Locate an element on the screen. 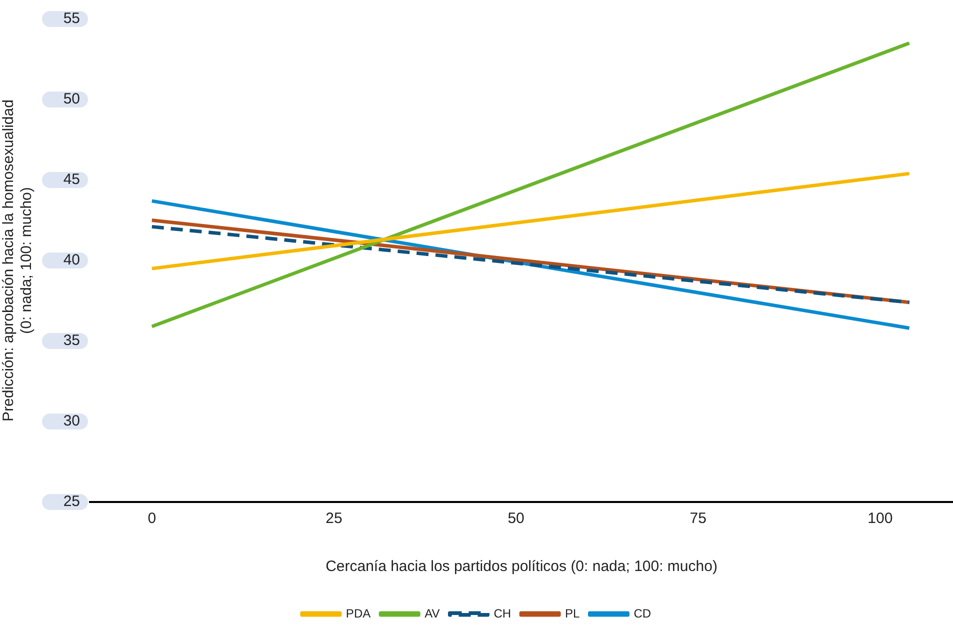 This screenshot has width=953, height=634. legend-label: PL is located at coordinates (572, 613).